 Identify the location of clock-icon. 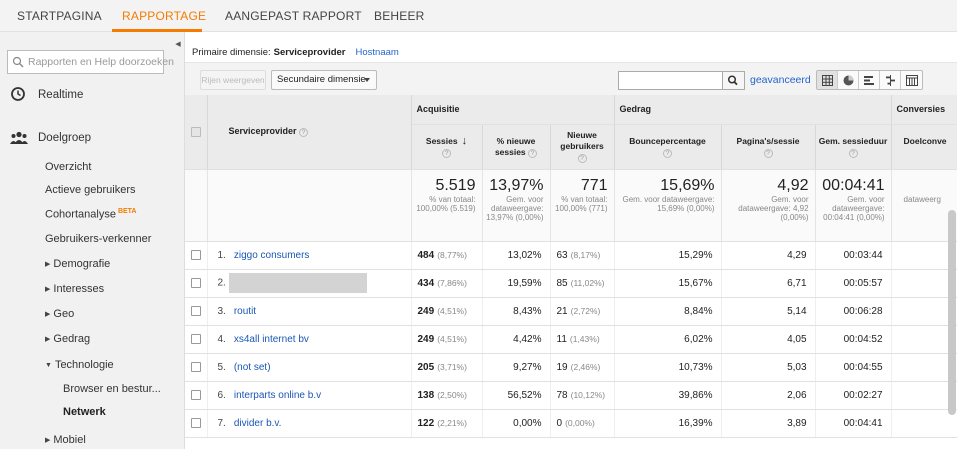
(18, 94).